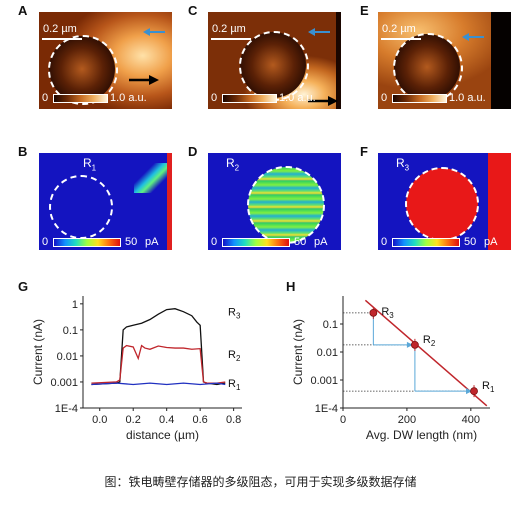  I want to click on x-tick-label: 0.4, so click(166, 420).